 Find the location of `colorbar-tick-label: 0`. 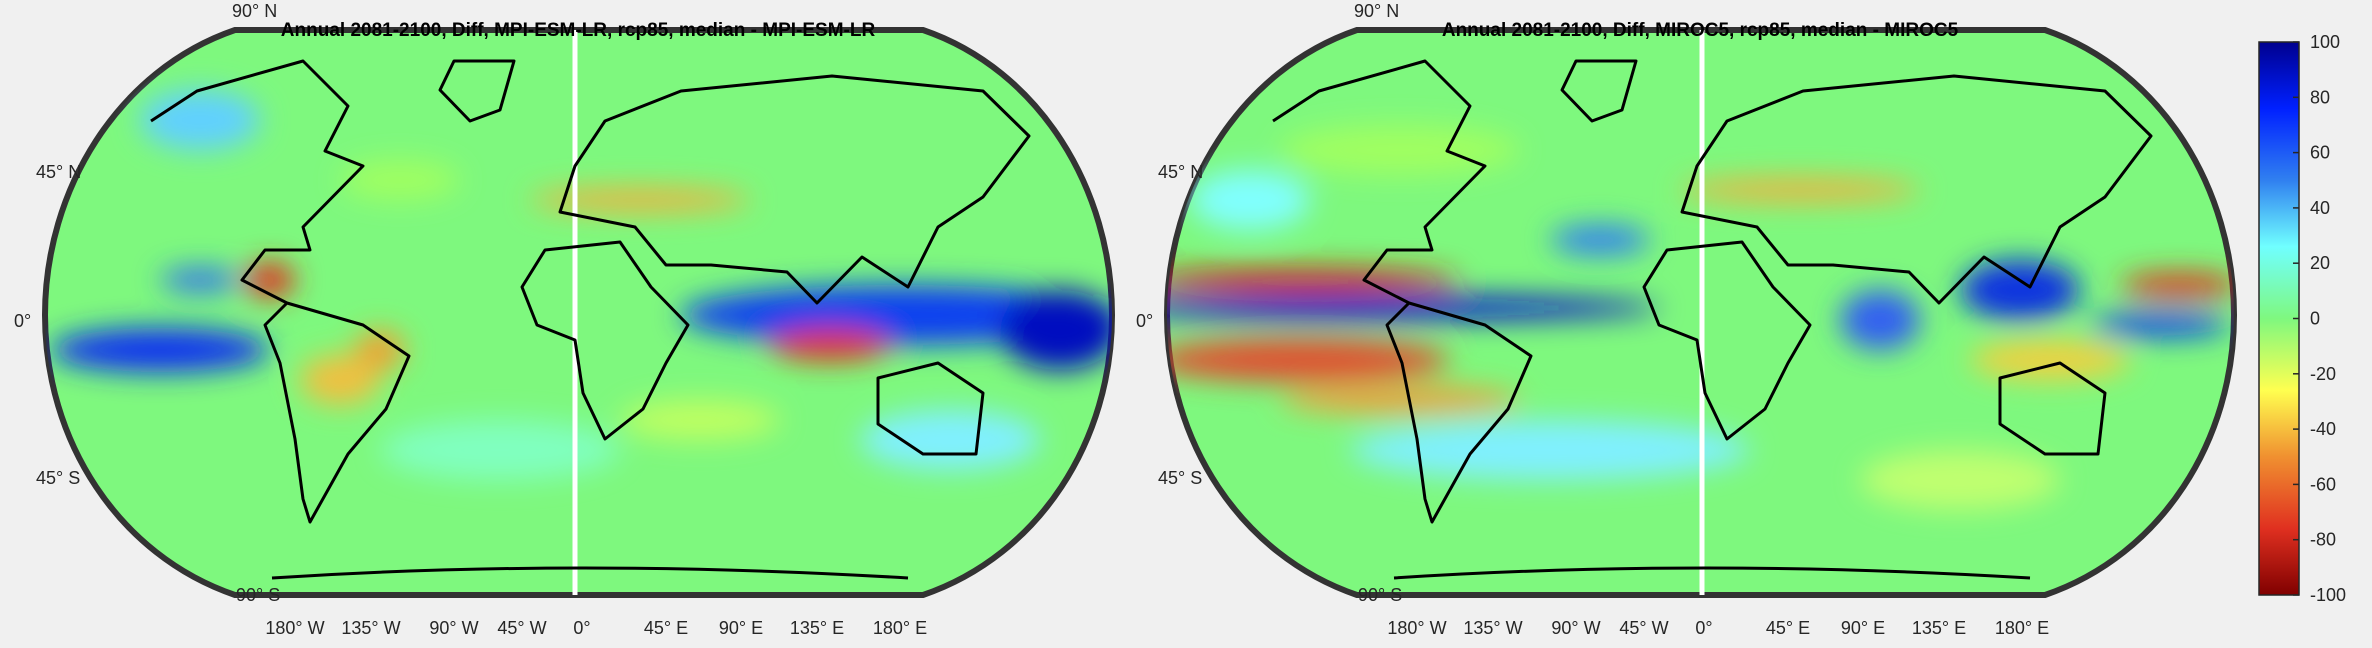

colorbar-tick-label: 0 is located at coordinates (2315, 319).